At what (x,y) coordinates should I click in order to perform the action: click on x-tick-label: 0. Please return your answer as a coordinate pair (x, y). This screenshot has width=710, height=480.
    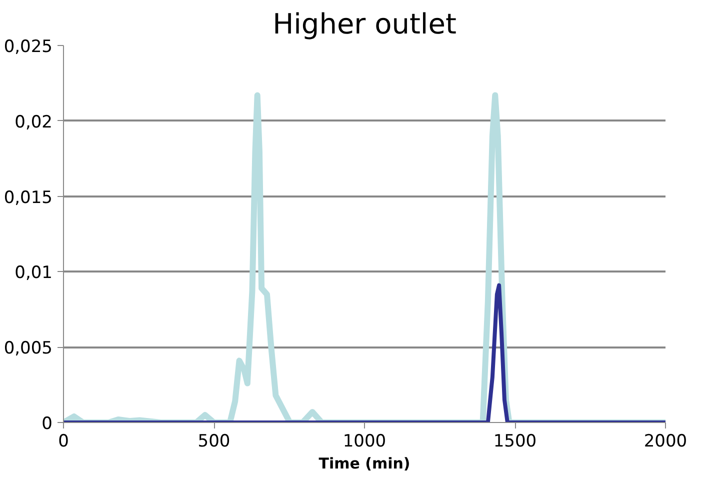
    Looking at the image, I should click on (63, 442).